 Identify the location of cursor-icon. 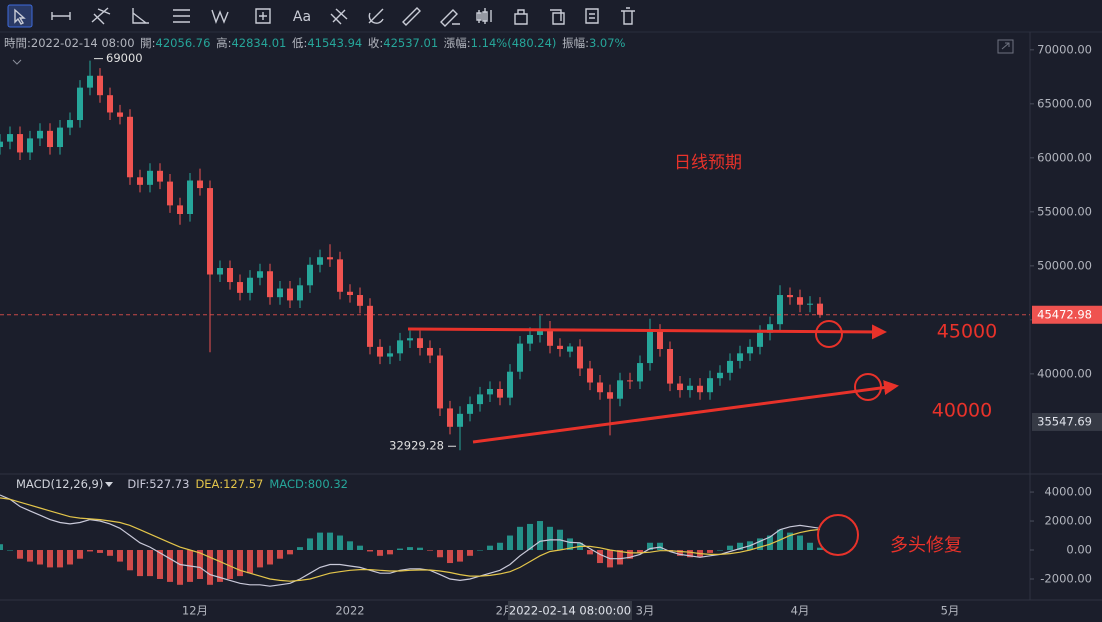
(20, 16).